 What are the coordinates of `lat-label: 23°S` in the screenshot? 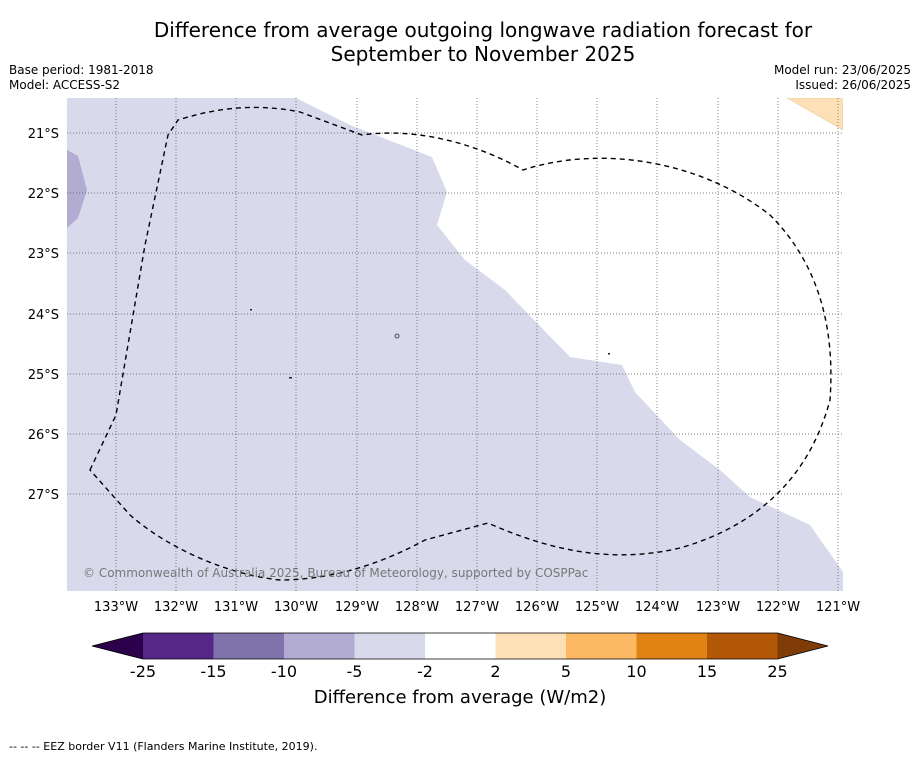 It's located at (43, 254).